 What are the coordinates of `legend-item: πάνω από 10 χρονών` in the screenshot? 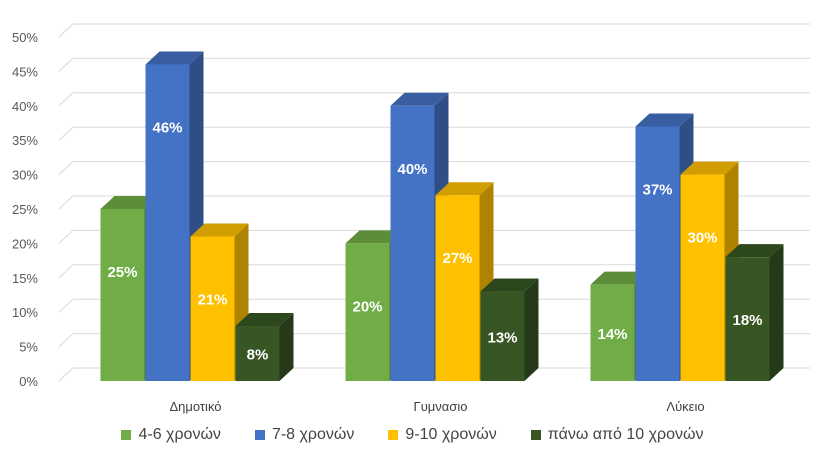 It's located at (617, 435).